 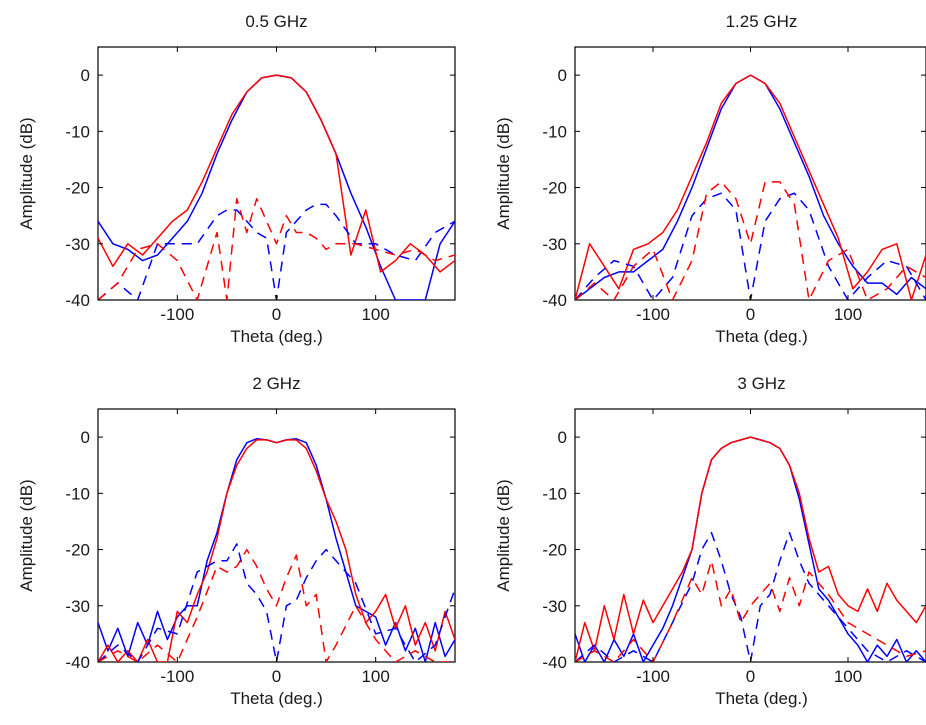 I want to click on subplot-title: 1.25 GHz, so click(x=762, y=21).